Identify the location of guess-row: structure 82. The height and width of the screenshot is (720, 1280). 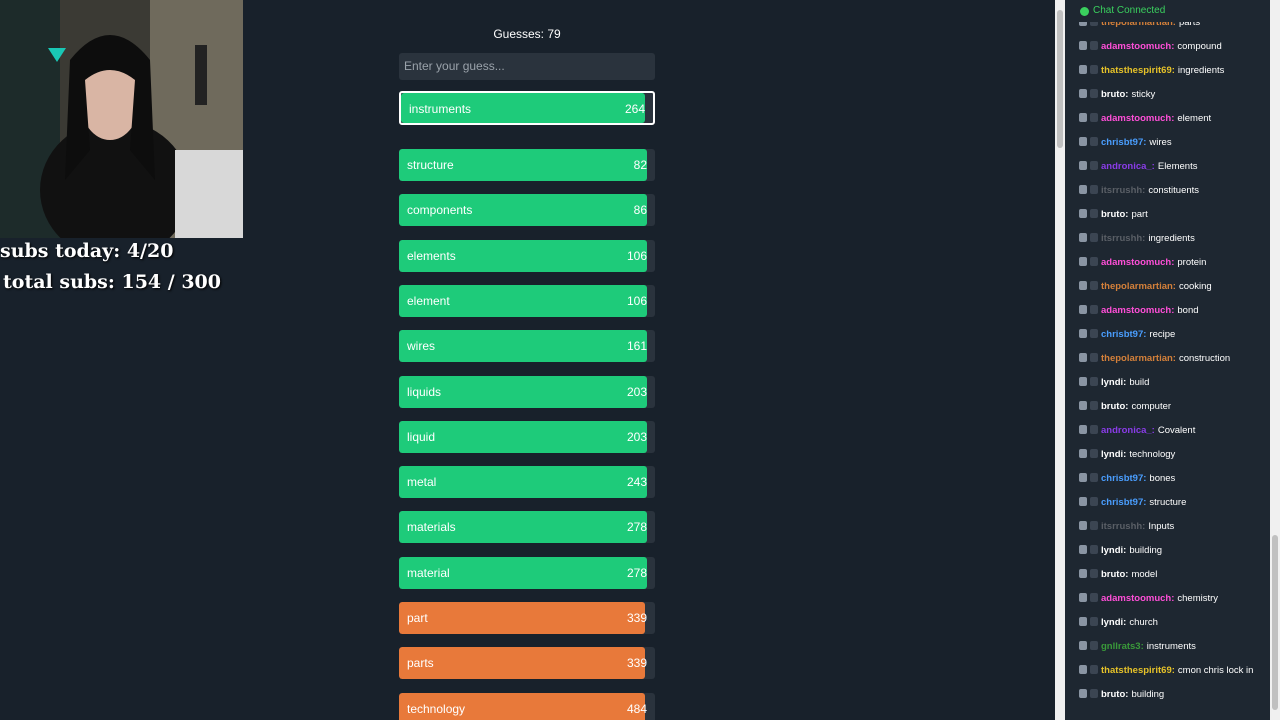
(527, 165).